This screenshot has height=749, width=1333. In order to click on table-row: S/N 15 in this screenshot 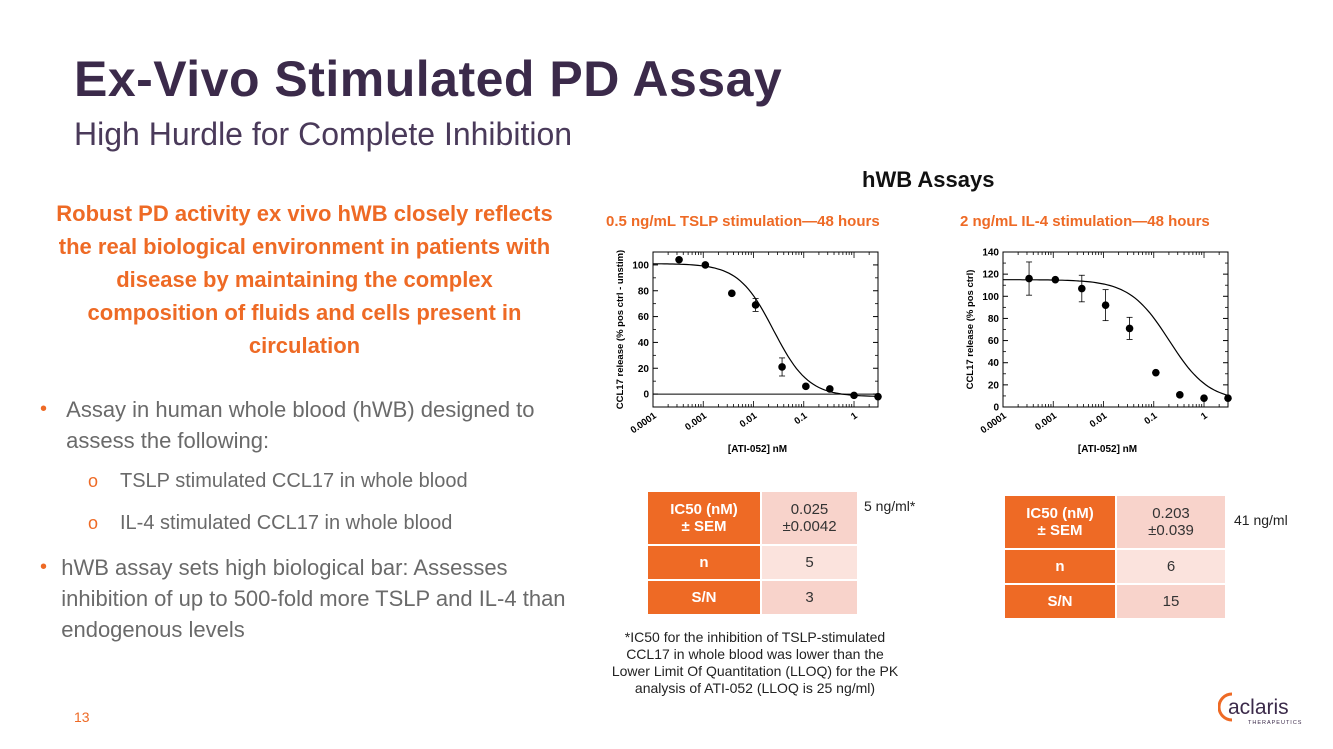, I will do `click(1115, 601)`.